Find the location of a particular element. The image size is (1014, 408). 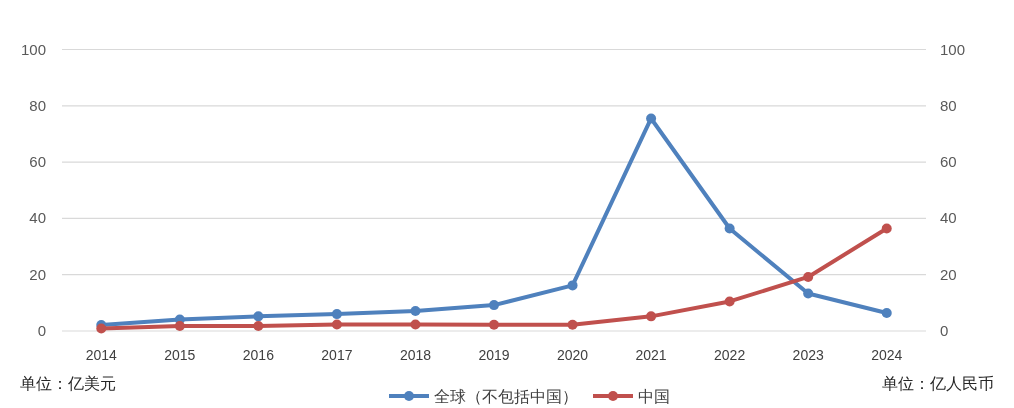

y-tick-label: 0 is located at coordinates (41, 330).